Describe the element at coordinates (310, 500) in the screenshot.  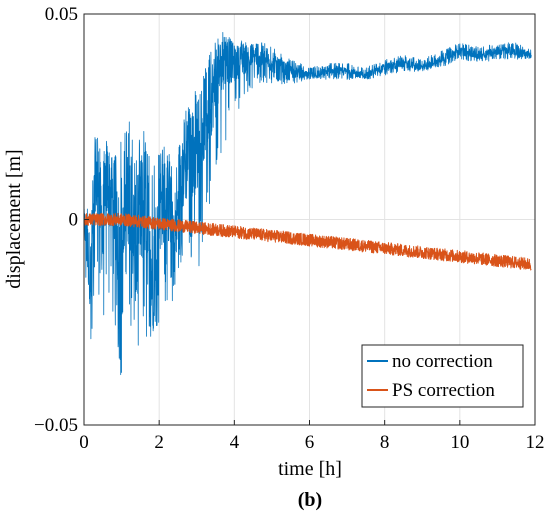
I see `figure-caption: (b)` at that location.